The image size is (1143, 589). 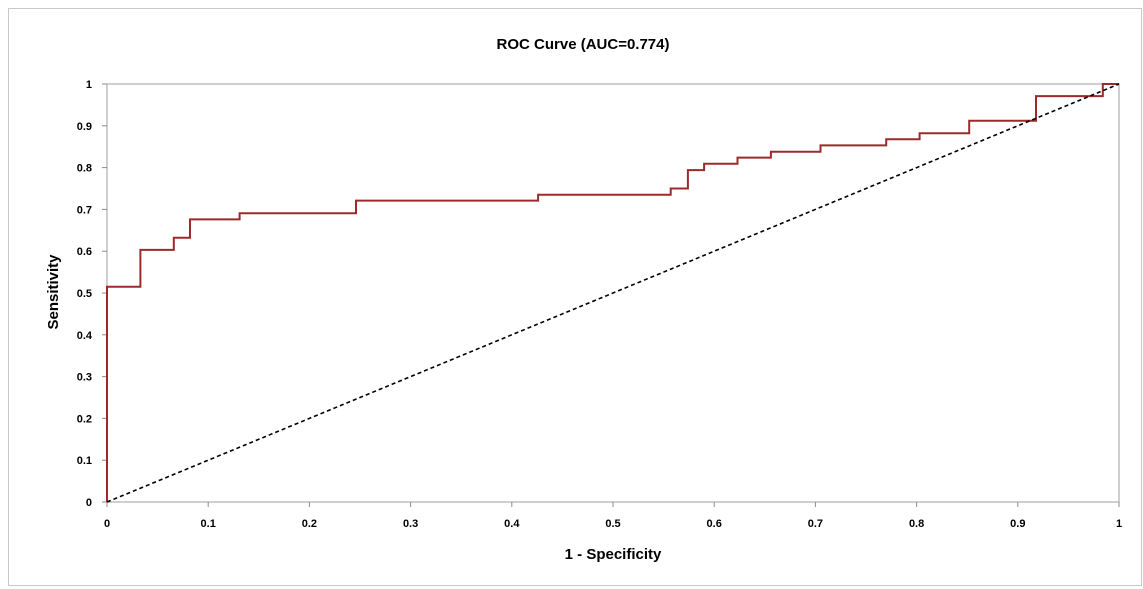 What do you see at coordinates (84, 419) in the screenshot?
I see `y-tick-label: 0.2` at bounding box center [84, 419].